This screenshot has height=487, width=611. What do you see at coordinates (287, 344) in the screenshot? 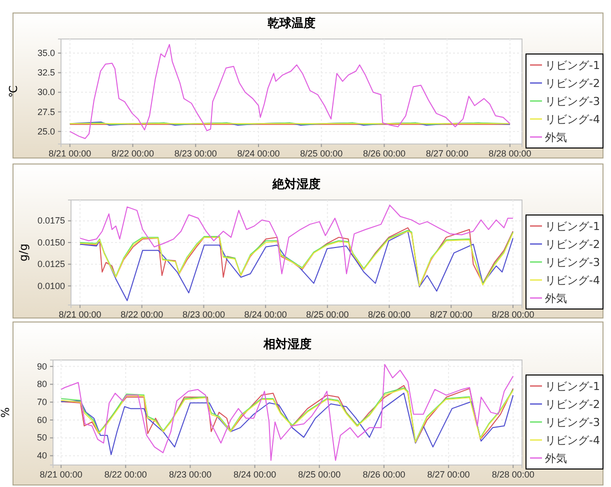
I see `chart-title: 相対湿度` at bounding box center [287, 344].